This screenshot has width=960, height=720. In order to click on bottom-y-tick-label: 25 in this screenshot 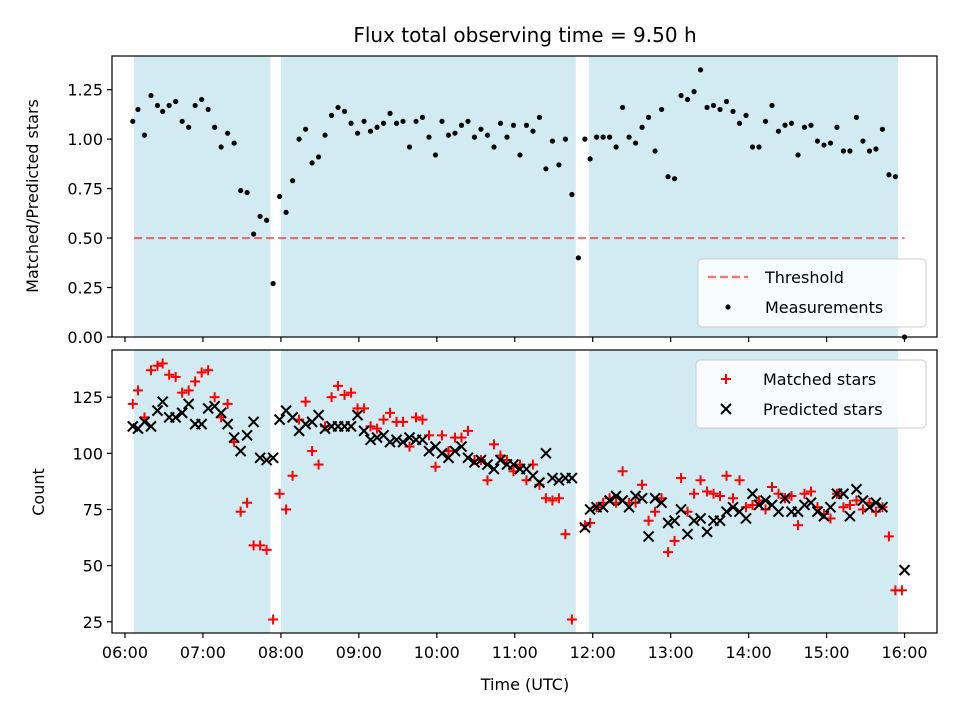, I will do `click(93, 622)`.